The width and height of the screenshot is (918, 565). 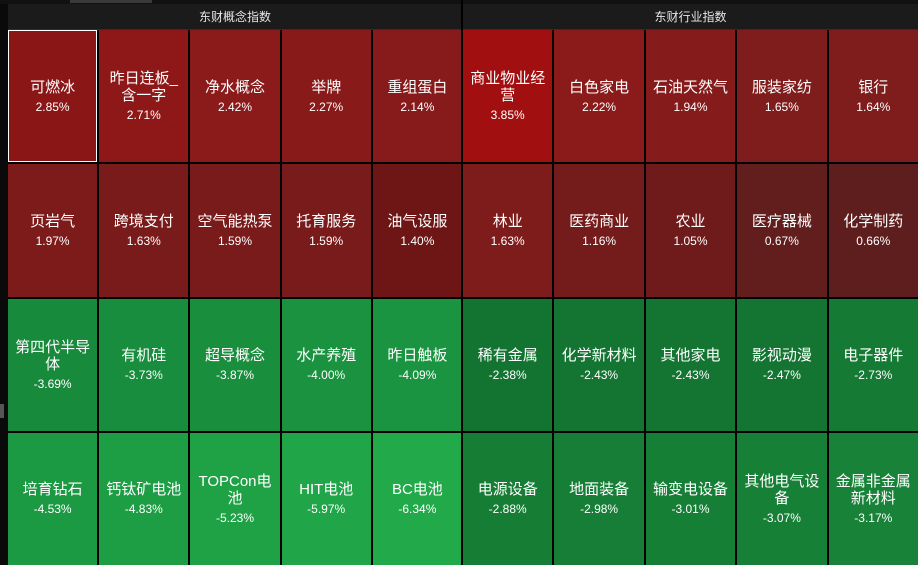 What do you see at coordinates (873, 375) in the screenshot?
I see `tile-change-percent: -2.73%` at bounding box center [873, 375].